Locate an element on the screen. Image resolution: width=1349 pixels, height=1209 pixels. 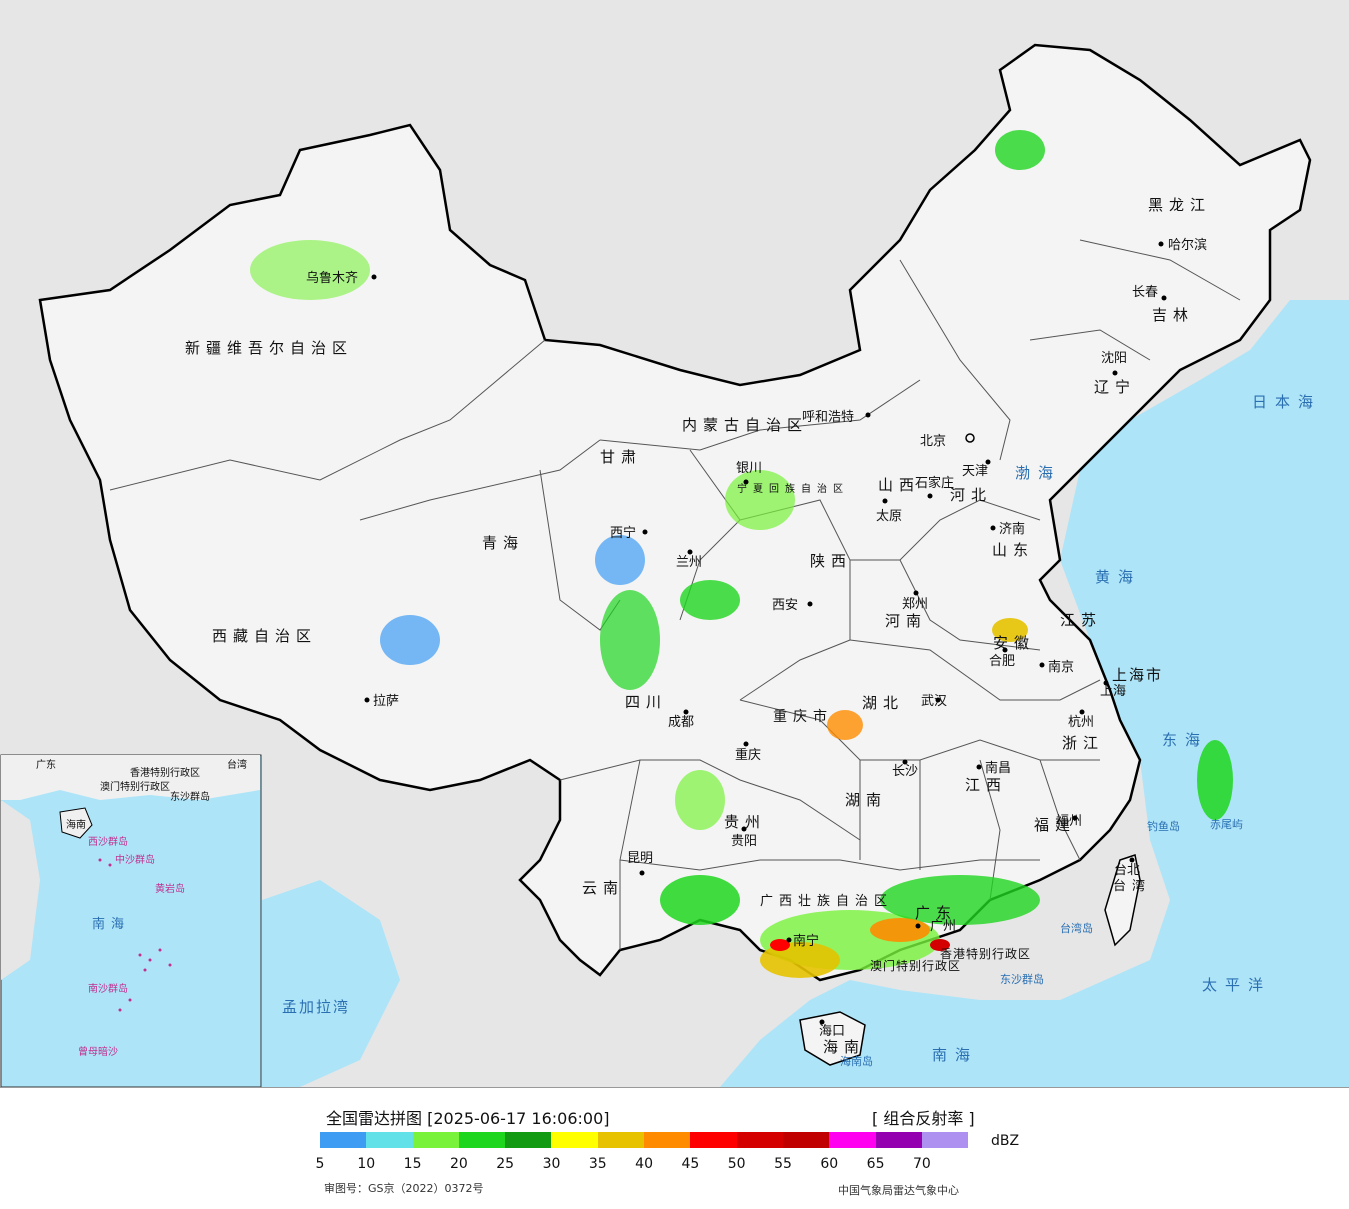
province-label: 海南 is located at coordinates (844, 1047).